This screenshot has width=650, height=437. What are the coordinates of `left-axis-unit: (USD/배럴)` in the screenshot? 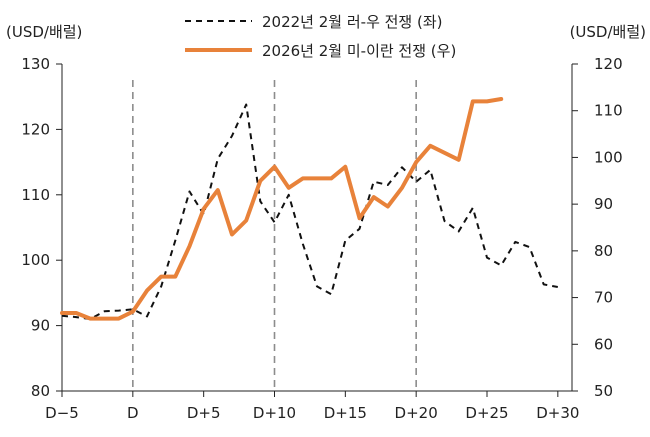 It's located at (44, 32).